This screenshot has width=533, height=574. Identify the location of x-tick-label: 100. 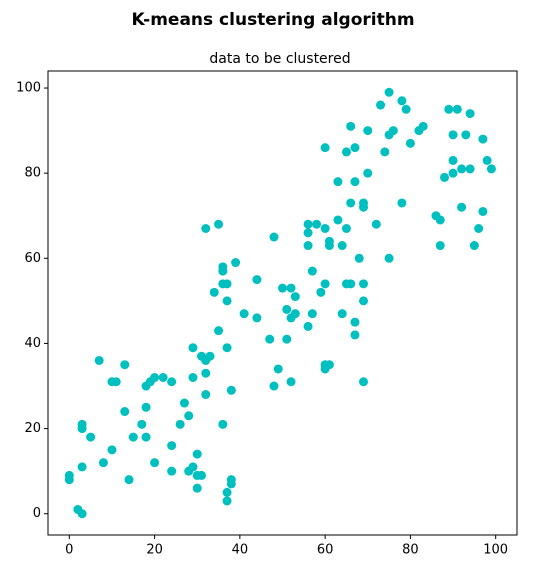
(495, 550).